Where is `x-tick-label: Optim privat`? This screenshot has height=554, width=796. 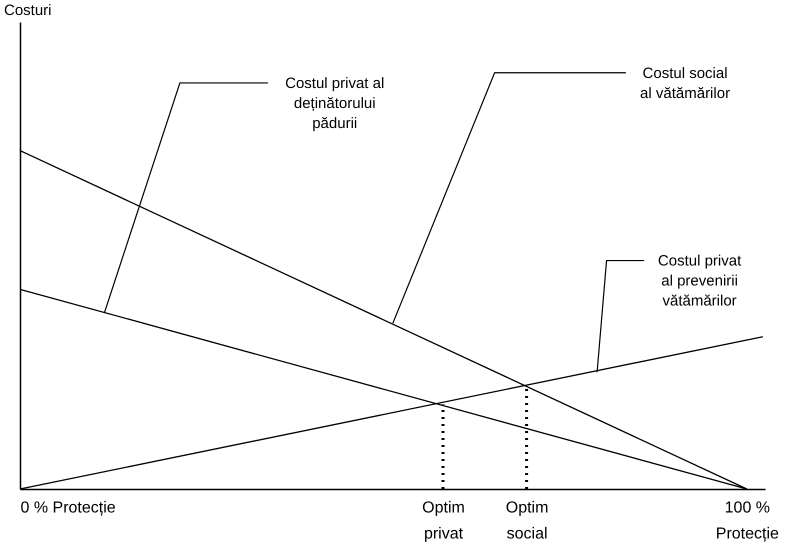
x-tick-label: Optim privat is located at coordinates (443, 521).